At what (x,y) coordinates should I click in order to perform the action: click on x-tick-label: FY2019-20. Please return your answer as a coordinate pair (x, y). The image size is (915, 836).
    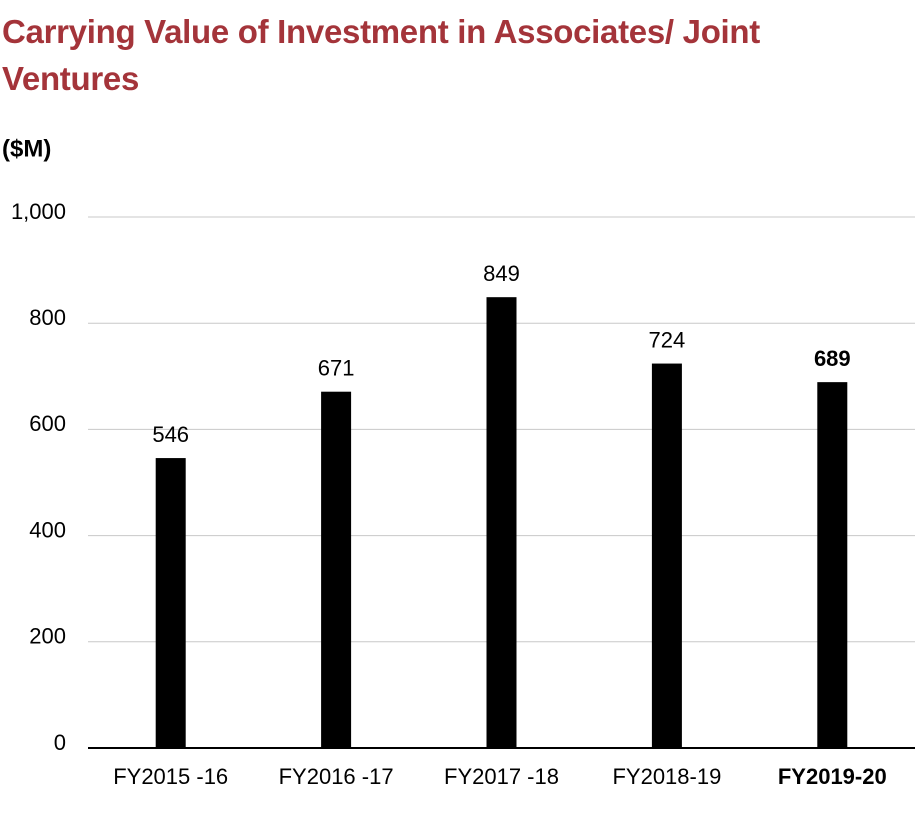
    Looking at the image, I should click on (832, 776).